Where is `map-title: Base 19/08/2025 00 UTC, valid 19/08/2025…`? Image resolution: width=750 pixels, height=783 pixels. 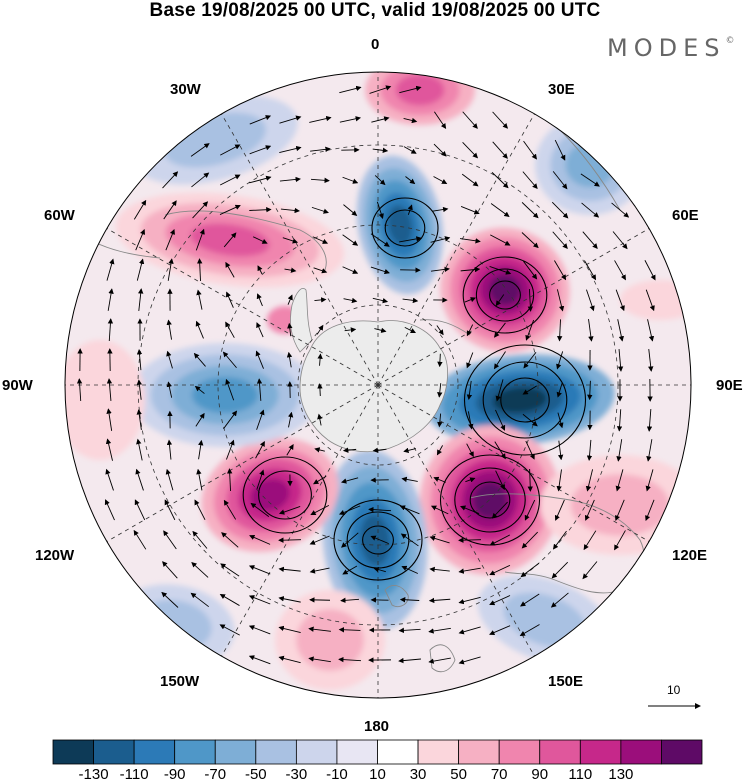 map-title: Base 19/08/2025 00 UTC, valid 19/08/2025… is located at coordinates (375, 10).